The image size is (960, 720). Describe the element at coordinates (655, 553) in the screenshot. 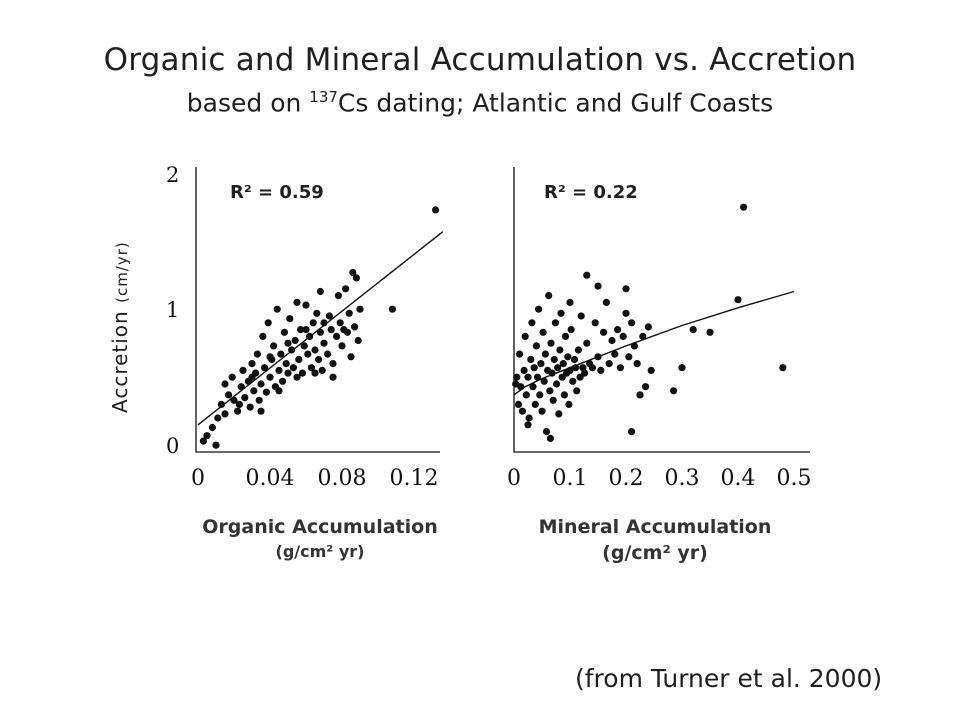

I see `mineral-x-axis-unit: (g/cm² yr)` at that location.